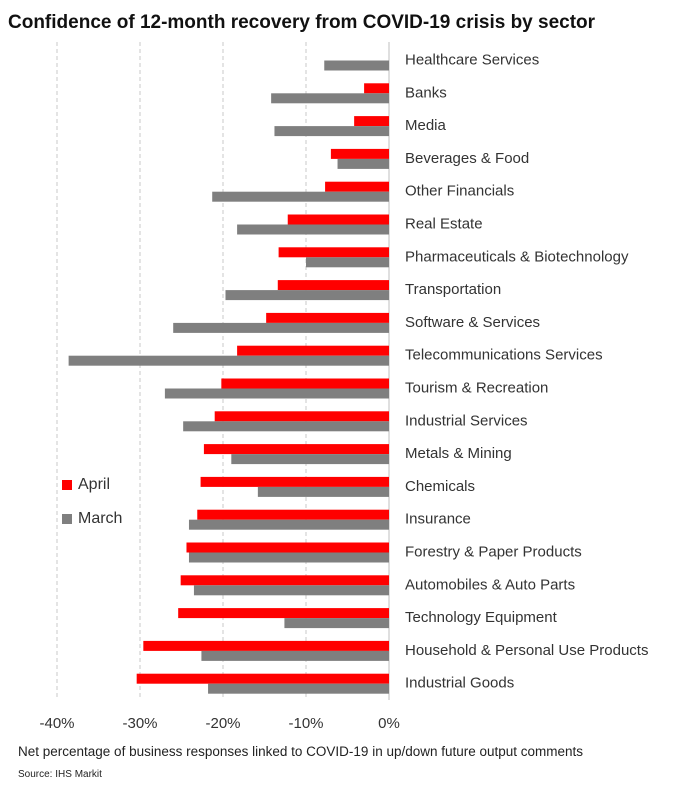 Image resolution: width=678 pixels, height=787 pixels. Describe the element at coordinates (517, 256) in the screenshot. I see `category-label: Pharmaceuticals & Biotechnology` at that location.